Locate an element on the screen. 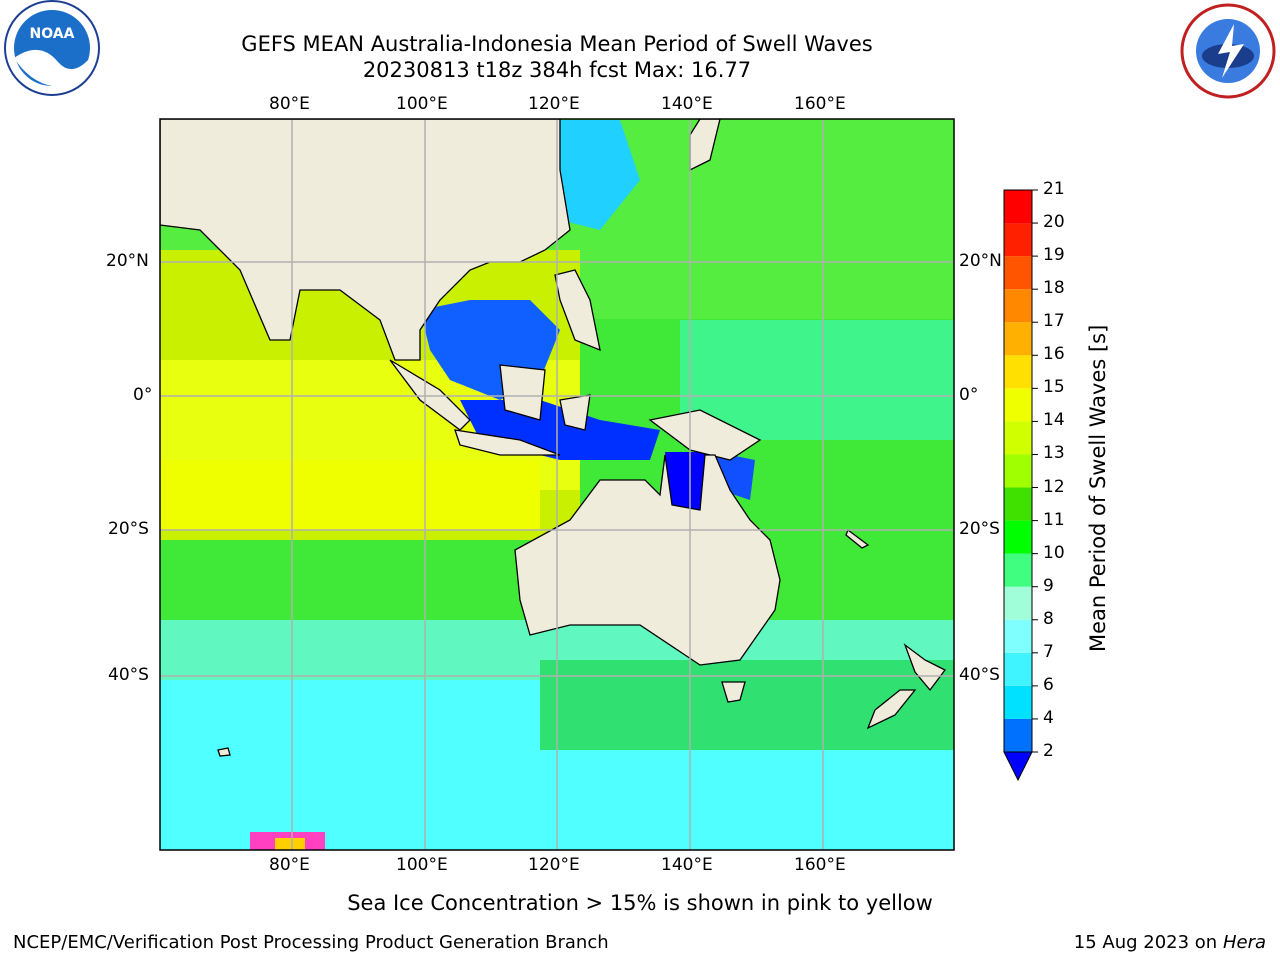  colorbar-tick-label: 14 is located at coordinates (1054, 420).